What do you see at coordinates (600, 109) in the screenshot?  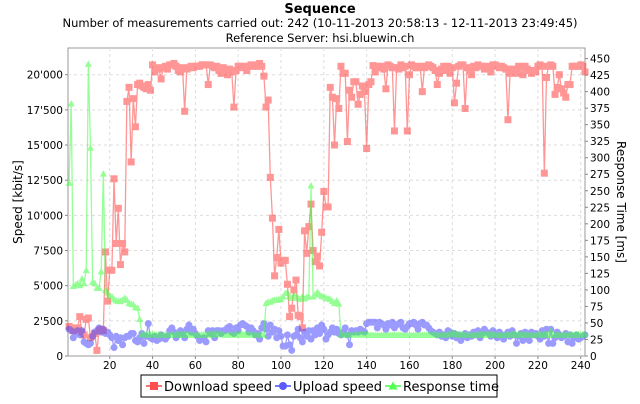 I see `y-right-tick-label: 375` at bounding box center [600, 109].